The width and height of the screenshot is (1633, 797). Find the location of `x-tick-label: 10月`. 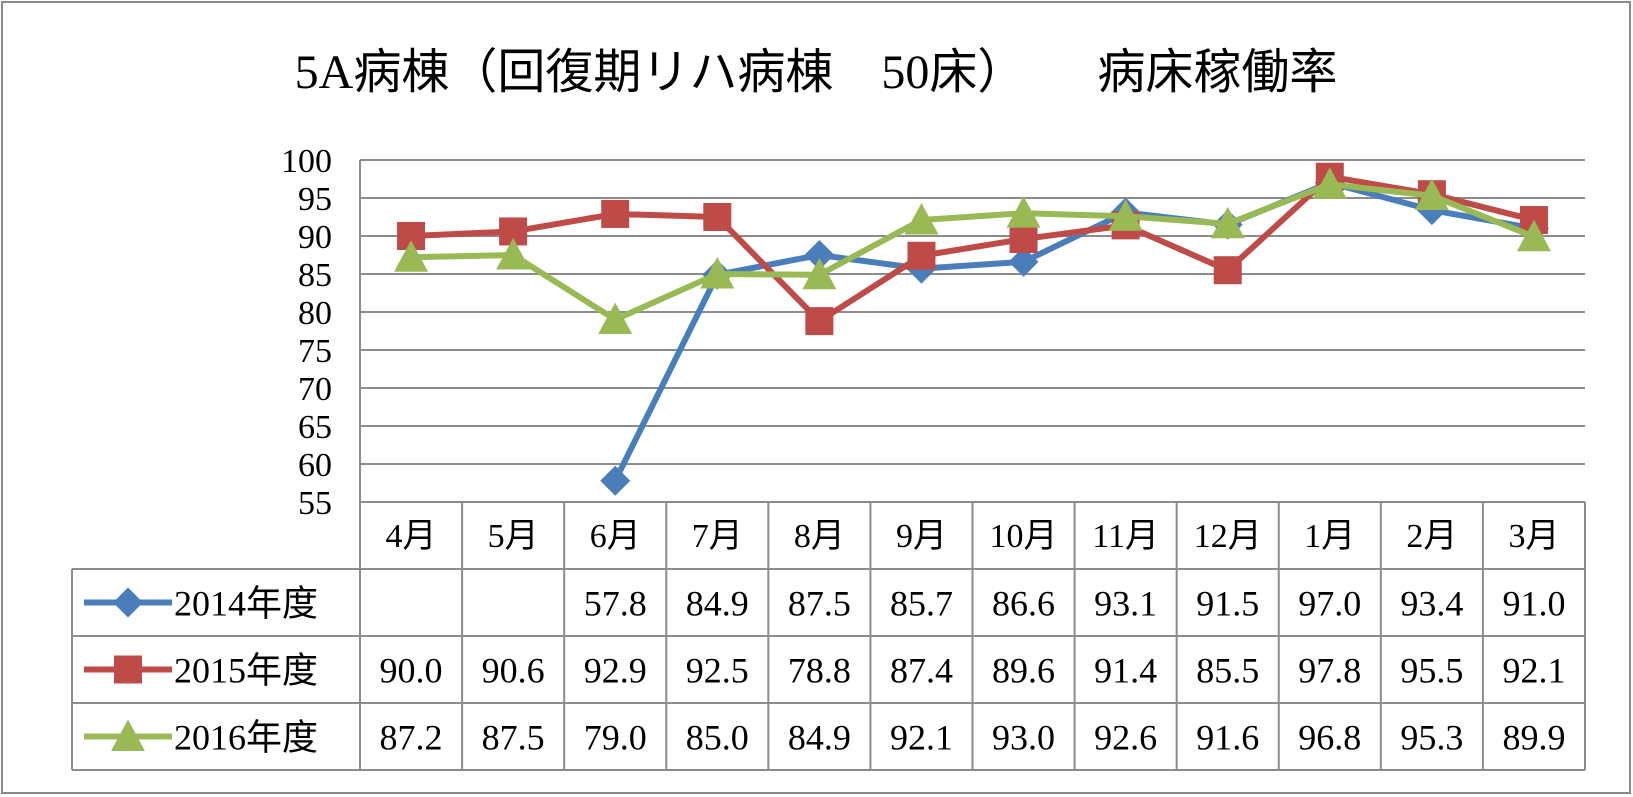

x-tick-label: 10月 is located at coordinates (1024, 536).